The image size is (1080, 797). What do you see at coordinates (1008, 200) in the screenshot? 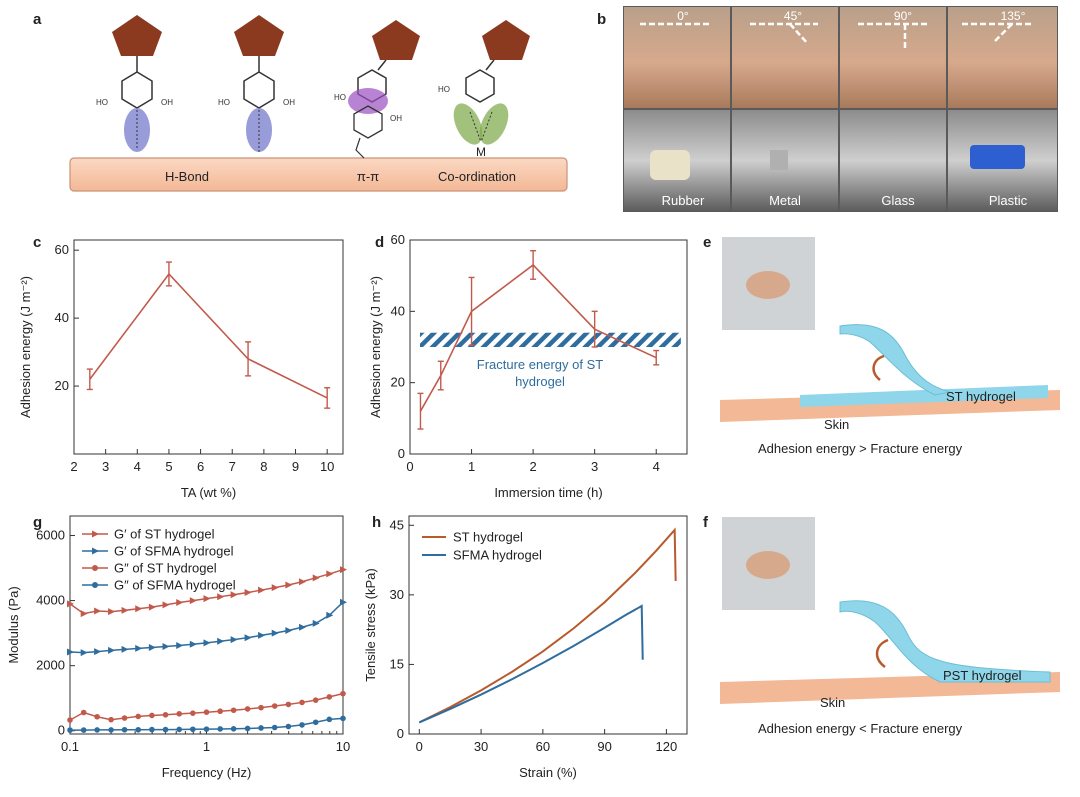
I see `material-label-plastic: Plastic` at bounding box center [1008, 200].